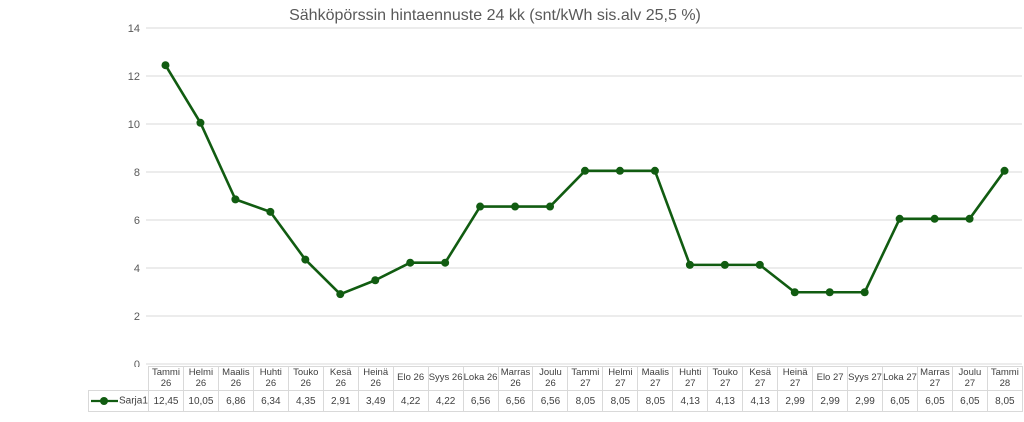 The image size is (1024, 422). I want to click on value-cell: 3,49, so click(375, 401).